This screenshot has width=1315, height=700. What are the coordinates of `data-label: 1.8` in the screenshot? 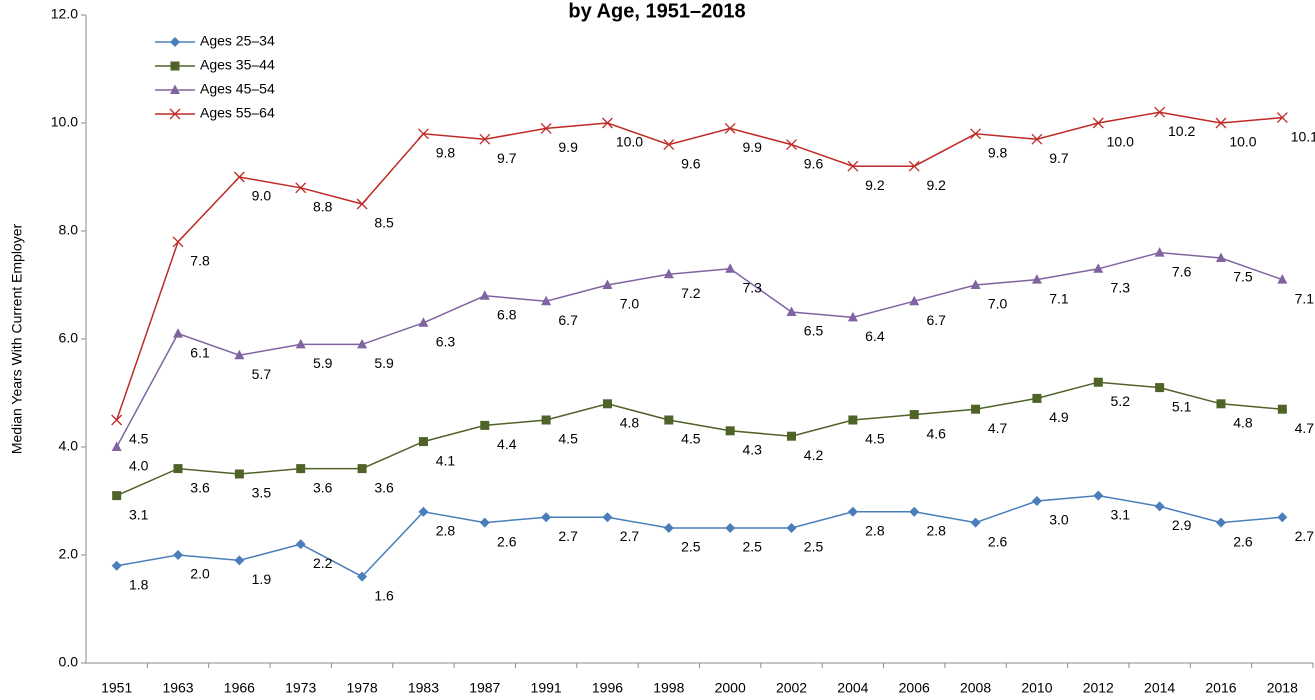 It's located at (139, 585).